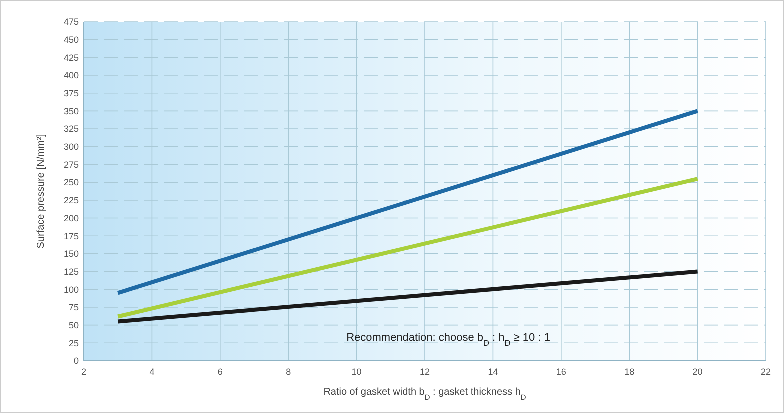 This screenshot has height=413, width=784. I want to click on x-tick-label: 20, so click(697, 372).